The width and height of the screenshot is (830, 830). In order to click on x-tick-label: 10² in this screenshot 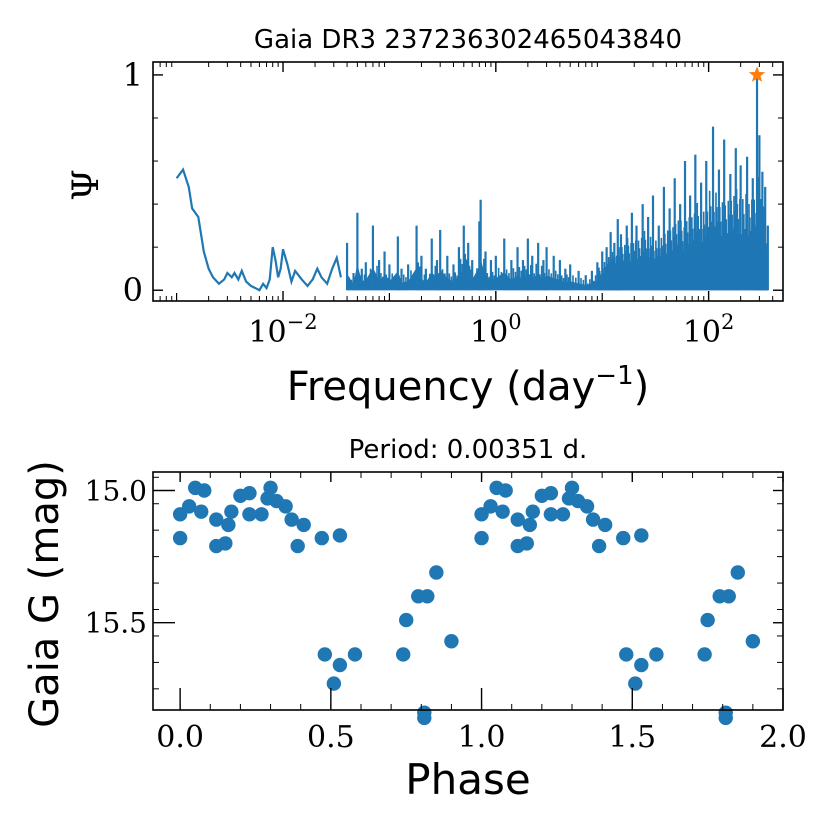, I will do `click(709, 330)`.